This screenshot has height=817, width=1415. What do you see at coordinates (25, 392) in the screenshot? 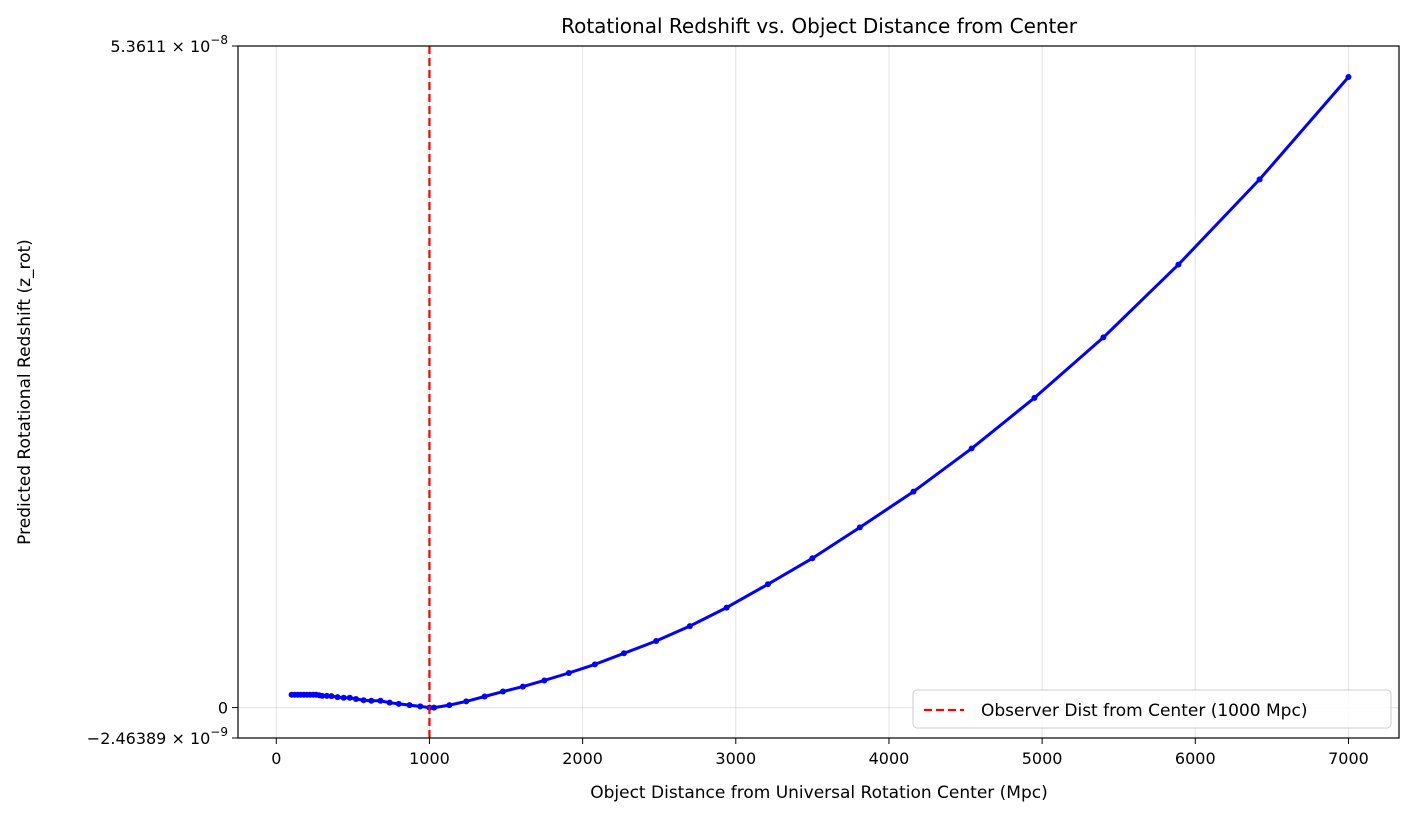
I see `y-axis-label: Predicted Rotational Redshift (z_rot)` at bounding box center [25, 392].